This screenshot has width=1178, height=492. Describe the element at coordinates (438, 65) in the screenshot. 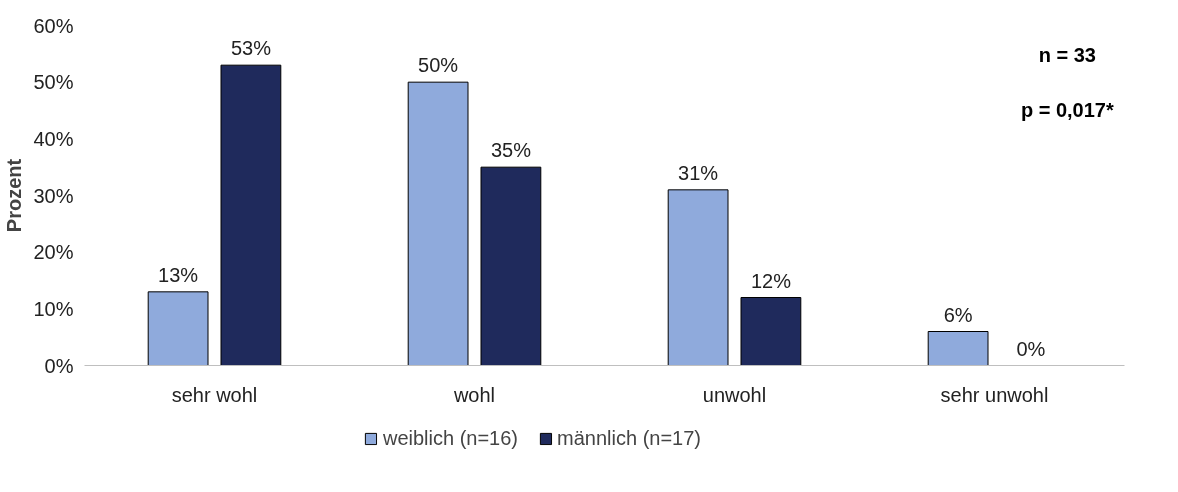

I see `data-label: 50%` at that location.